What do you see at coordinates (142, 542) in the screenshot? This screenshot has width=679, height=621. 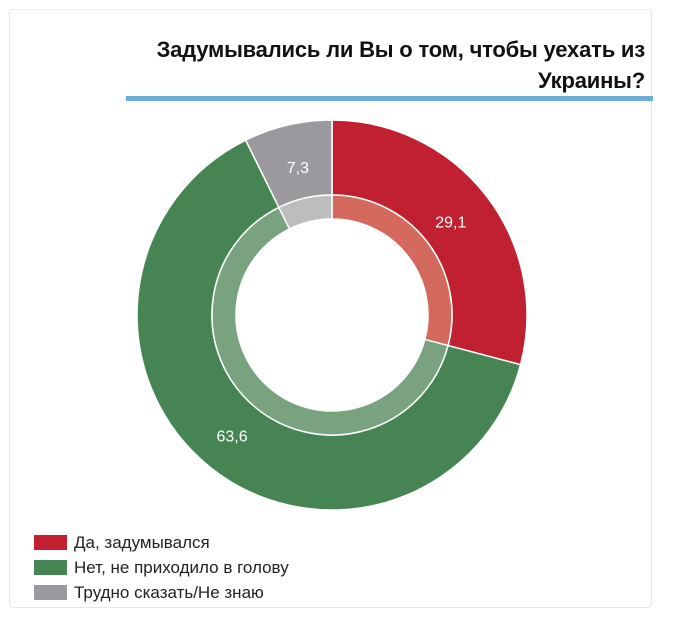 I see `legend-label-yes: Да, задумывался` at bounding box center [142, 542].